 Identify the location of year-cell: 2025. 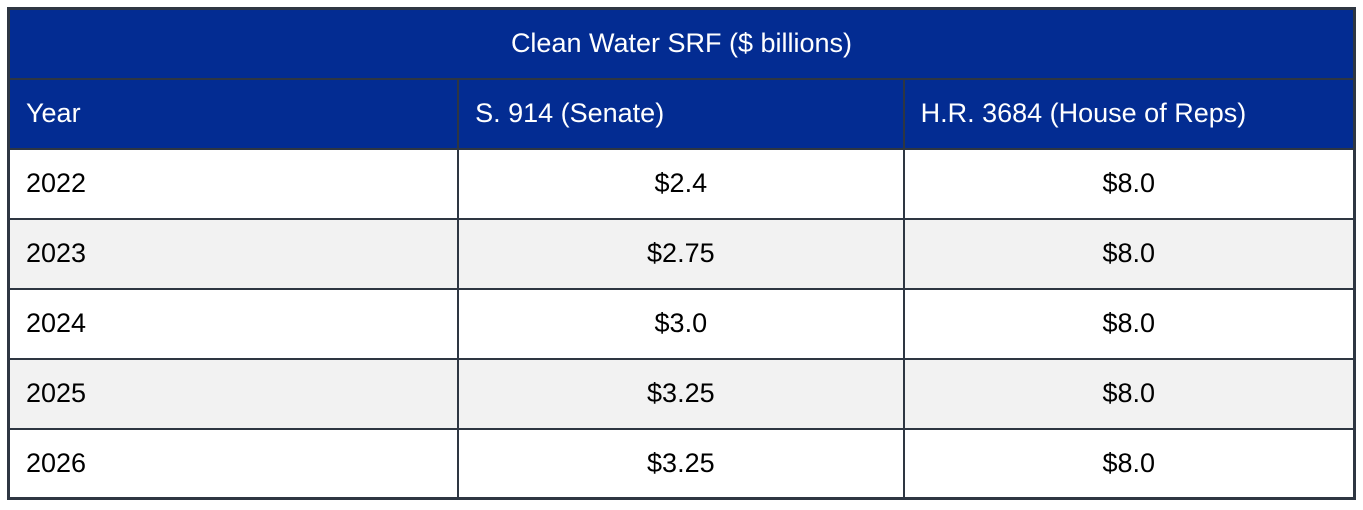
(233, 393).